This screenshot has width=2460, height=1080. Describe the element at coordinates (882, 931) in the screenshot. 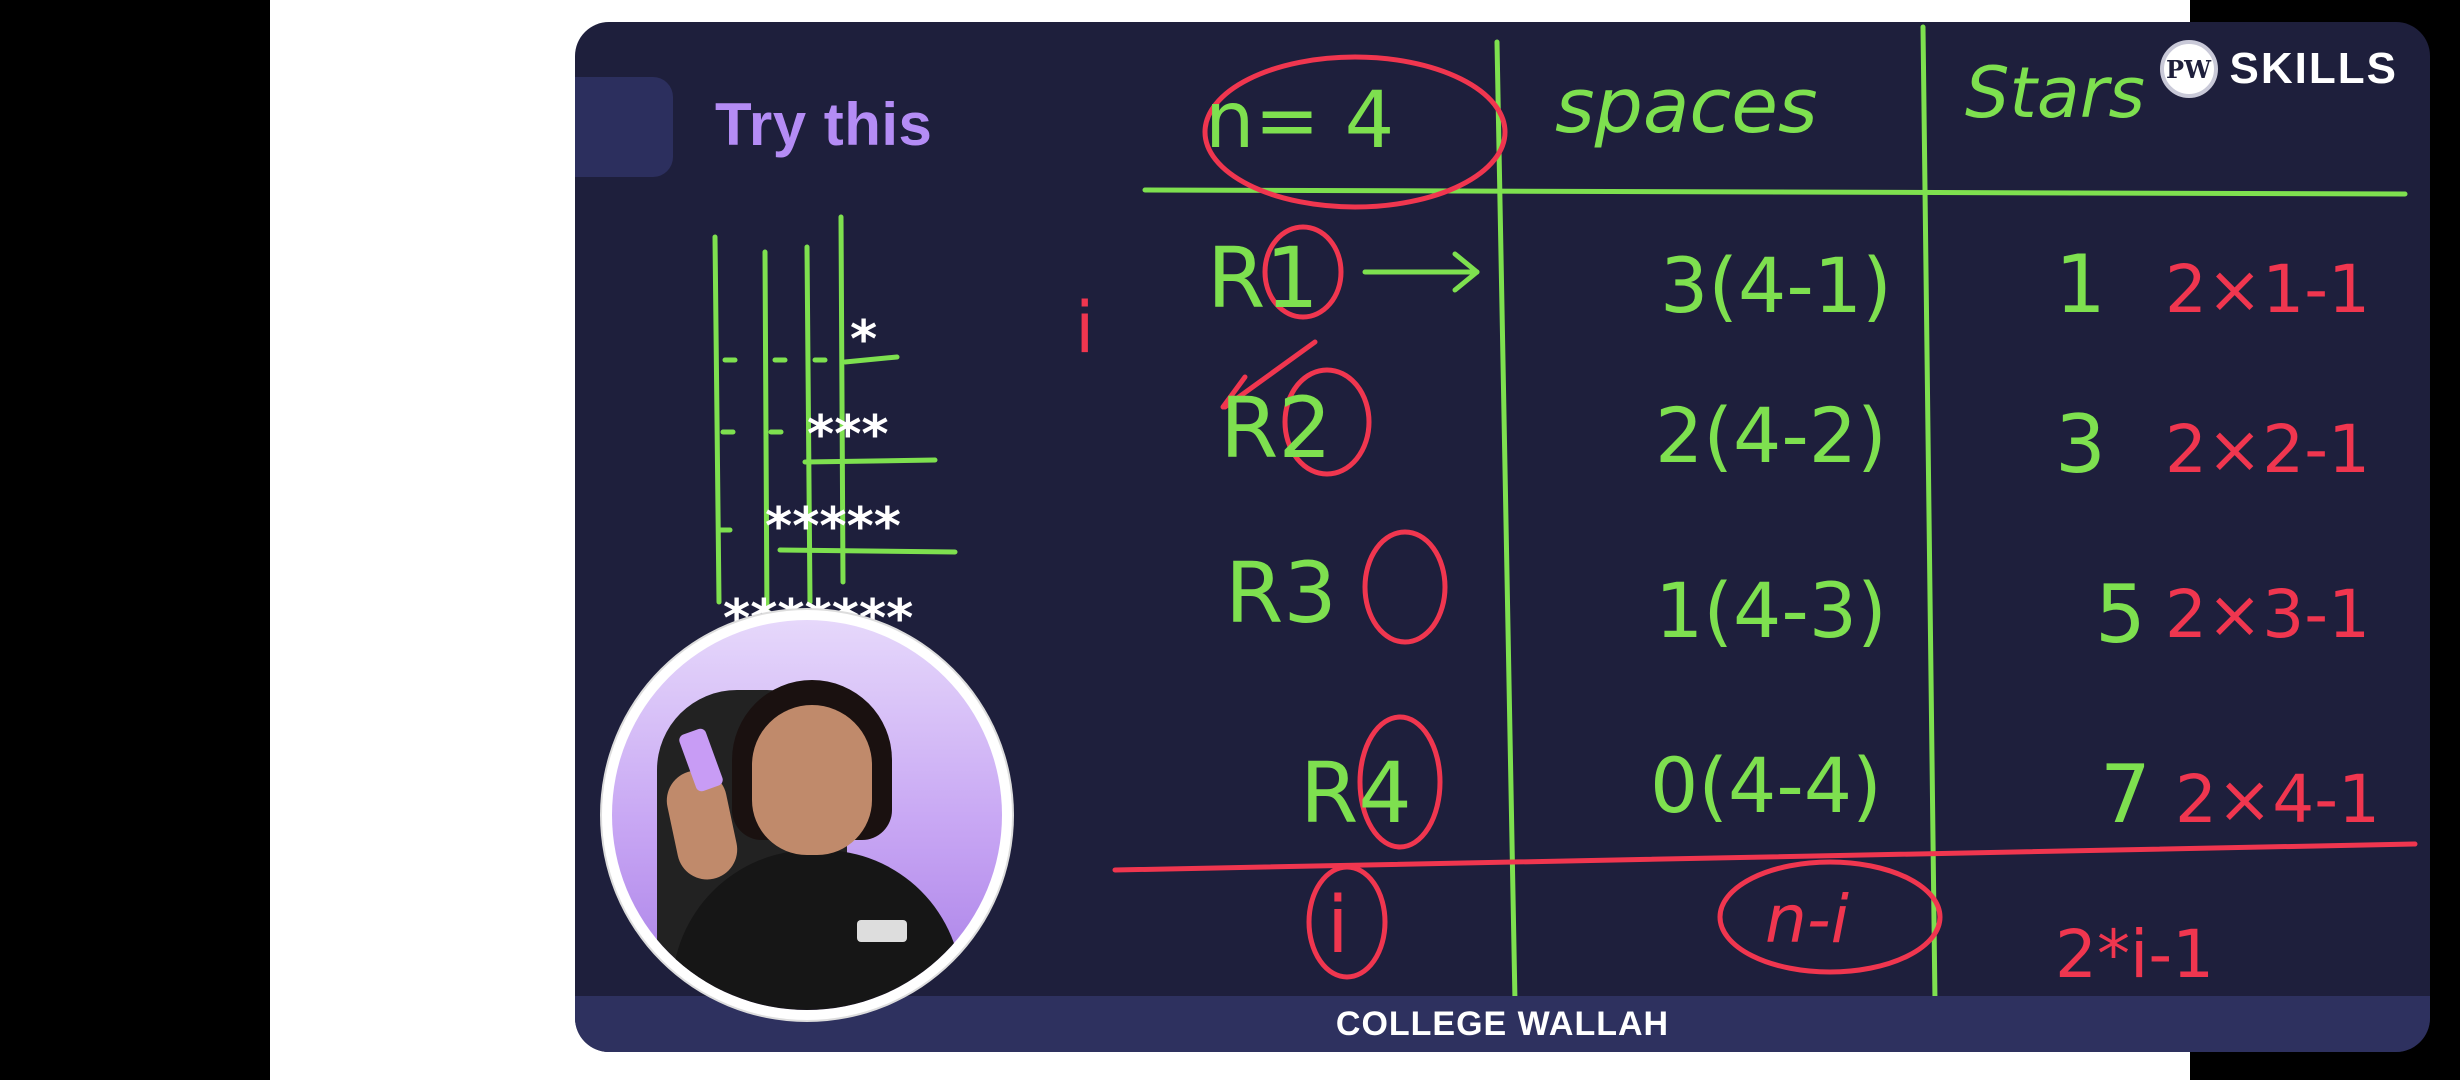

I see `shirt-logo` at that location.